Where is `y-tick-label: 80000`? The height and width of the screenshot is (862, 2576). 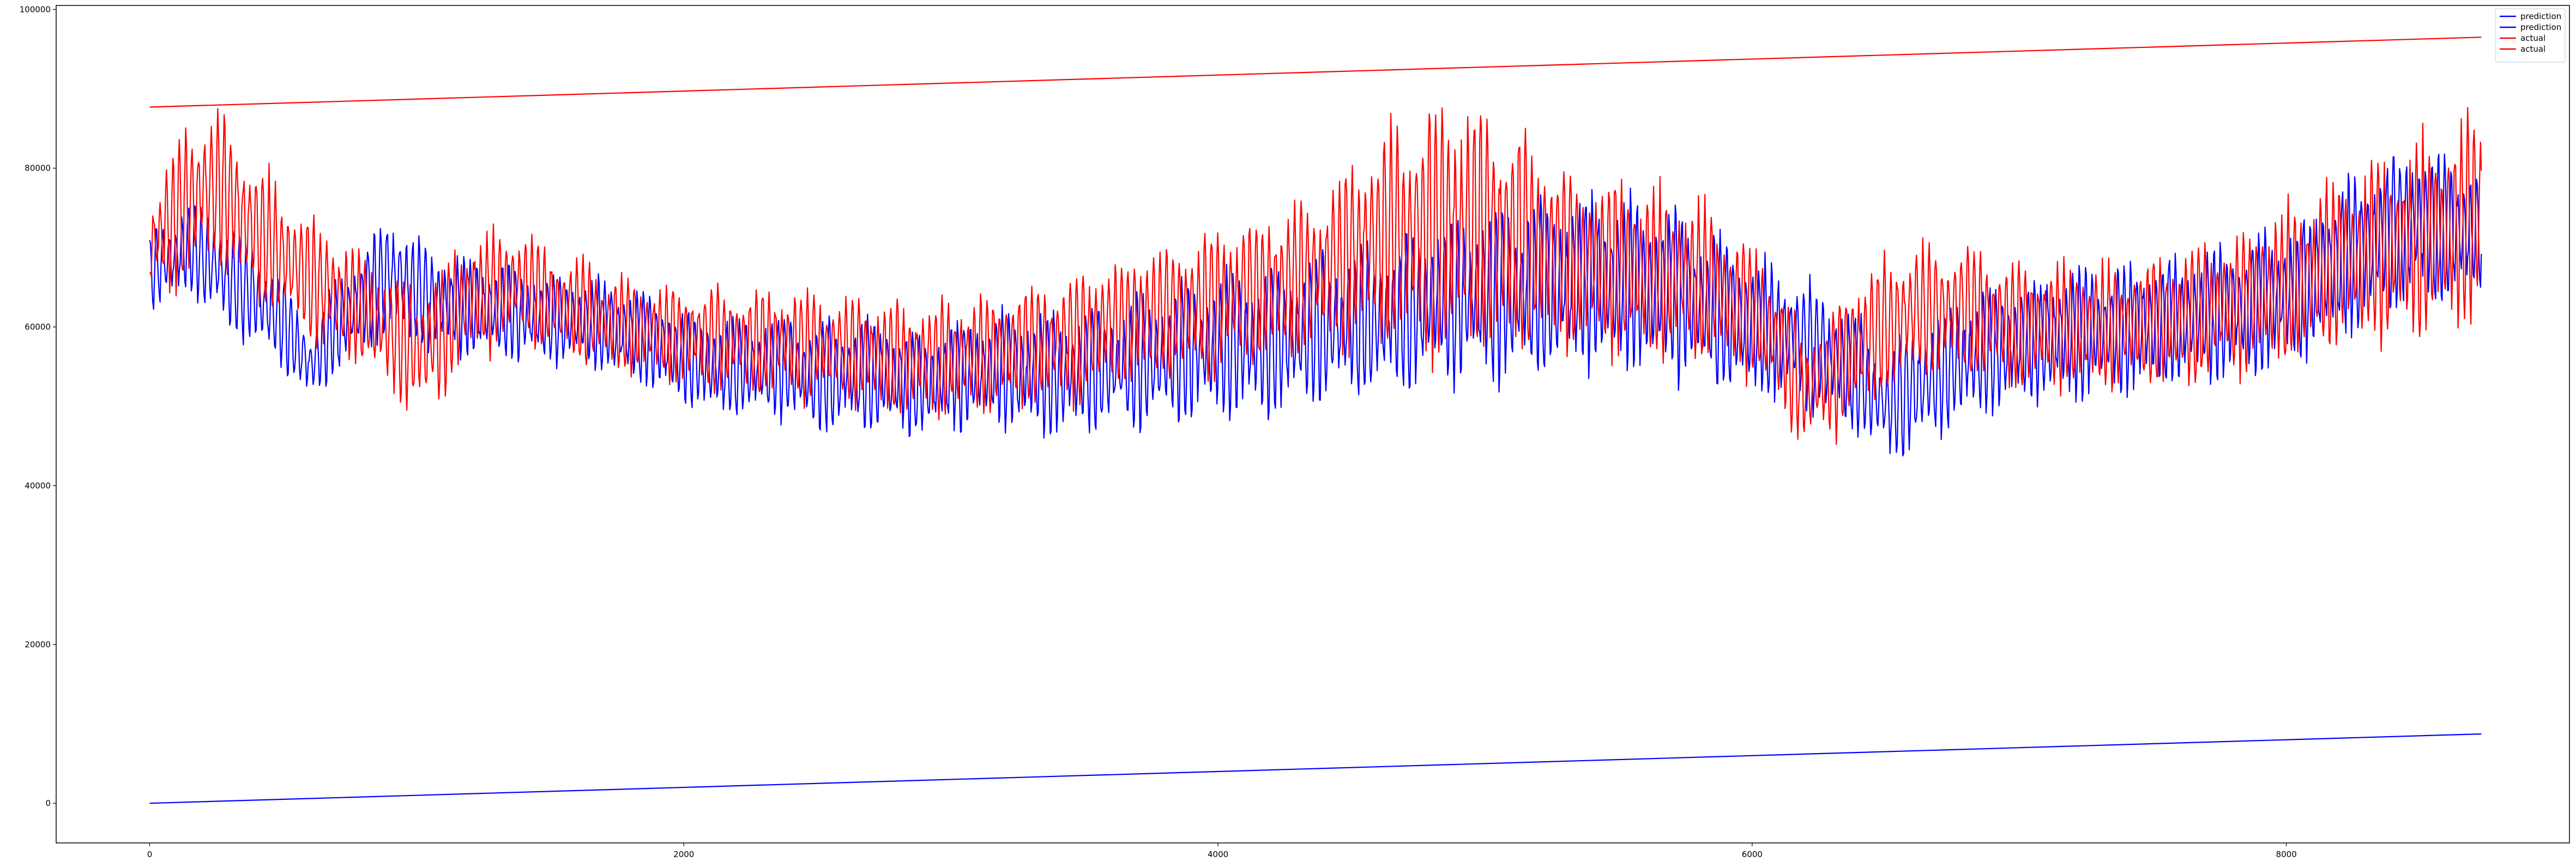
y-tick-label: 80000 is located at coordinates (38, 168).